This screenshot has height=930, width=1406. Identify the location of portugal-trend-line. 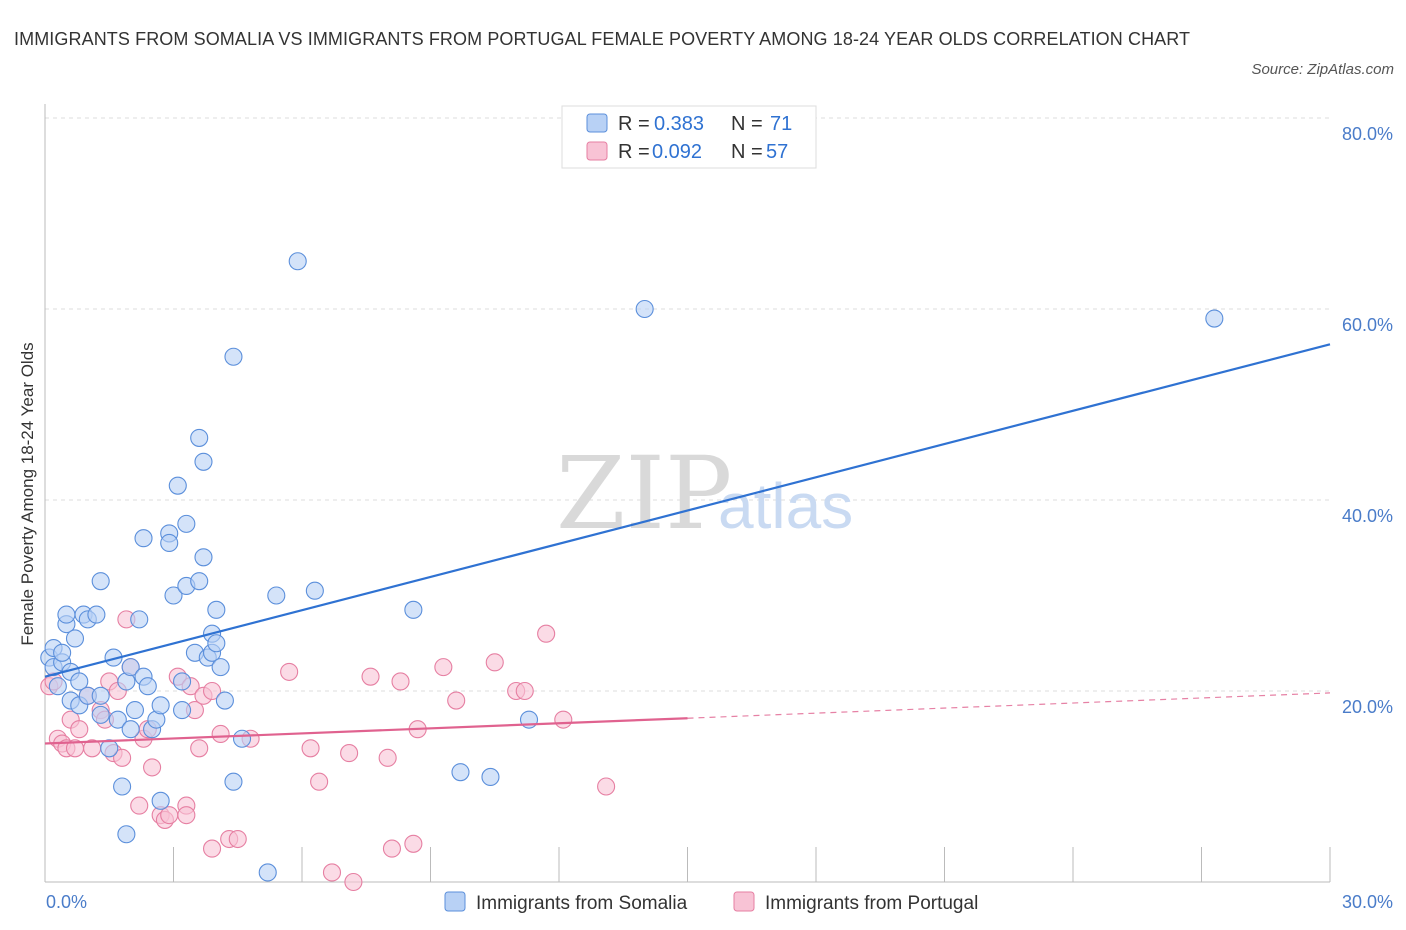
(366, 731).